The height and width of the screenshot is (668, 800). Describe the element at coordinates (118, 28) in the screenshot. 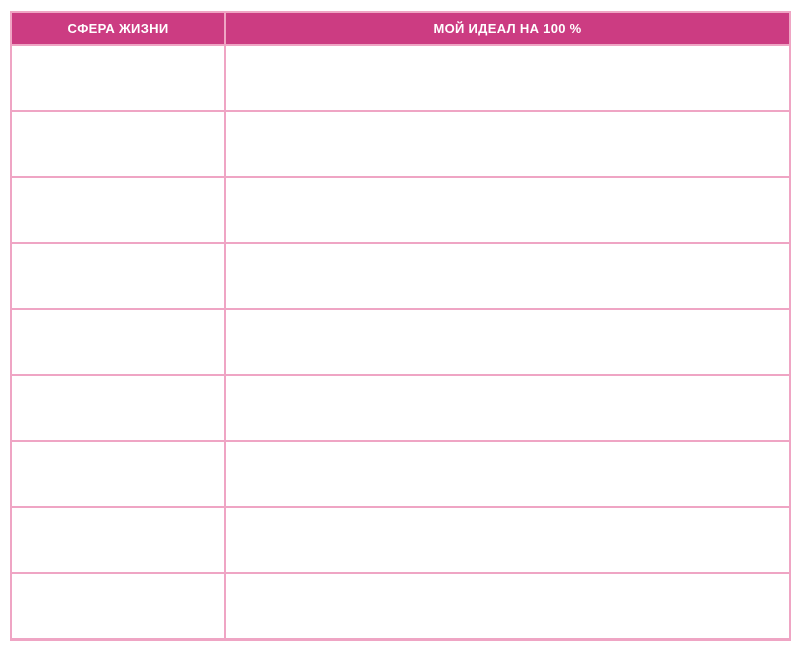

I see `column-header-sphere: СФЕРА ЖИЗНИ` at that location.